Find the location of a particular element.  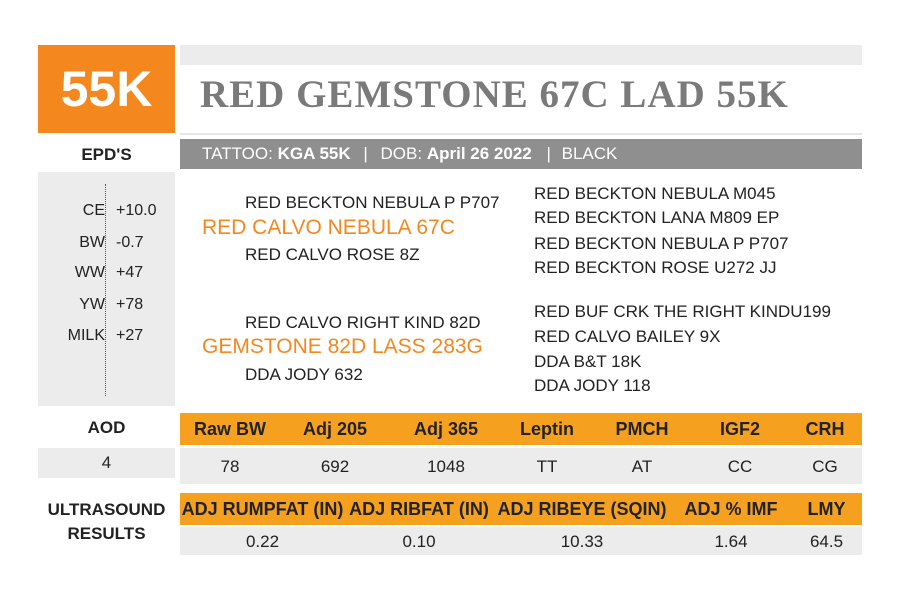

epd-row-bw: BW -0.7 is located at coordinates (106, 249).